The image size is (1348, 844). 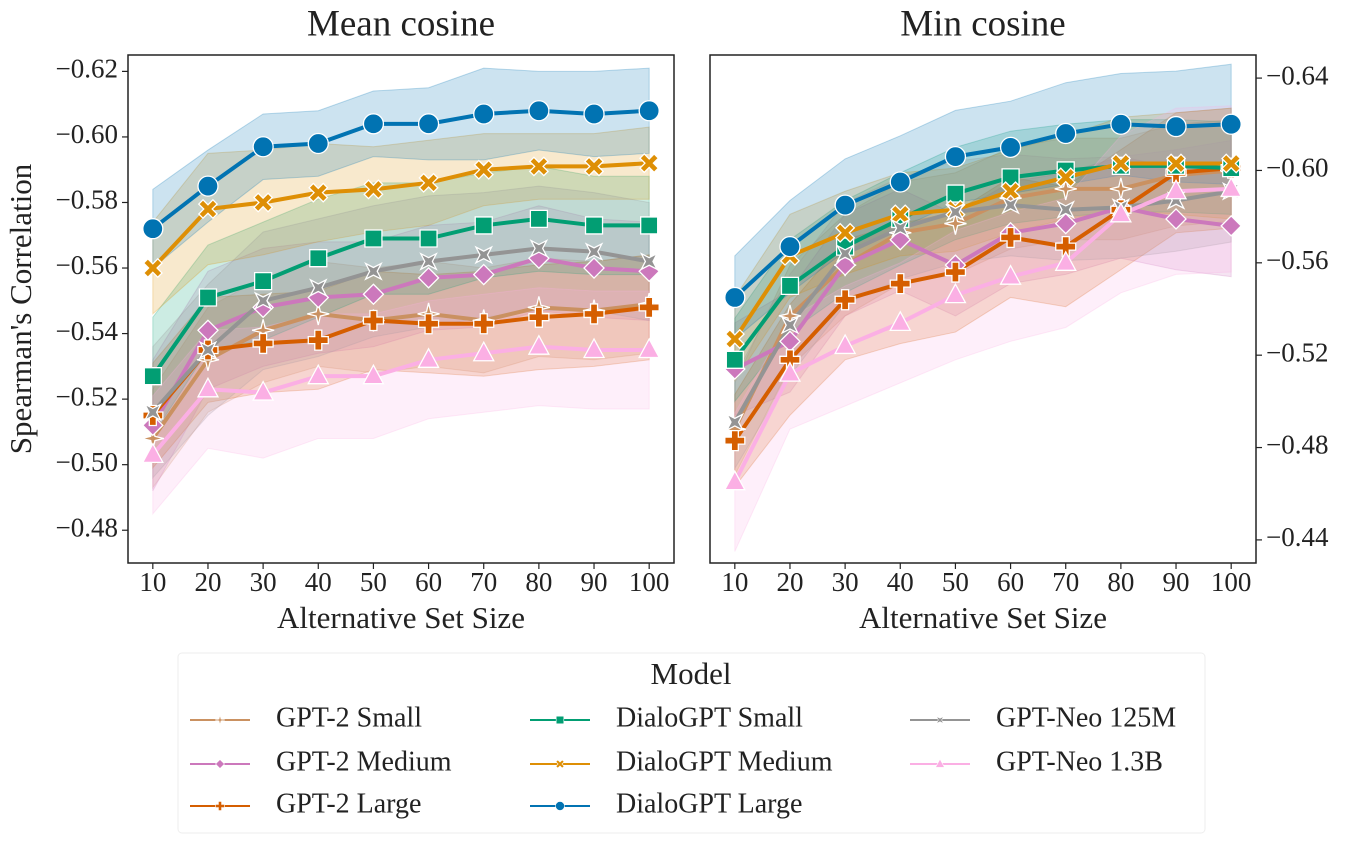 What do you see at coordinates (401, 23) in the screenshot?
I see `chart-title: Mean cosine` at bounding box center [401, 23].